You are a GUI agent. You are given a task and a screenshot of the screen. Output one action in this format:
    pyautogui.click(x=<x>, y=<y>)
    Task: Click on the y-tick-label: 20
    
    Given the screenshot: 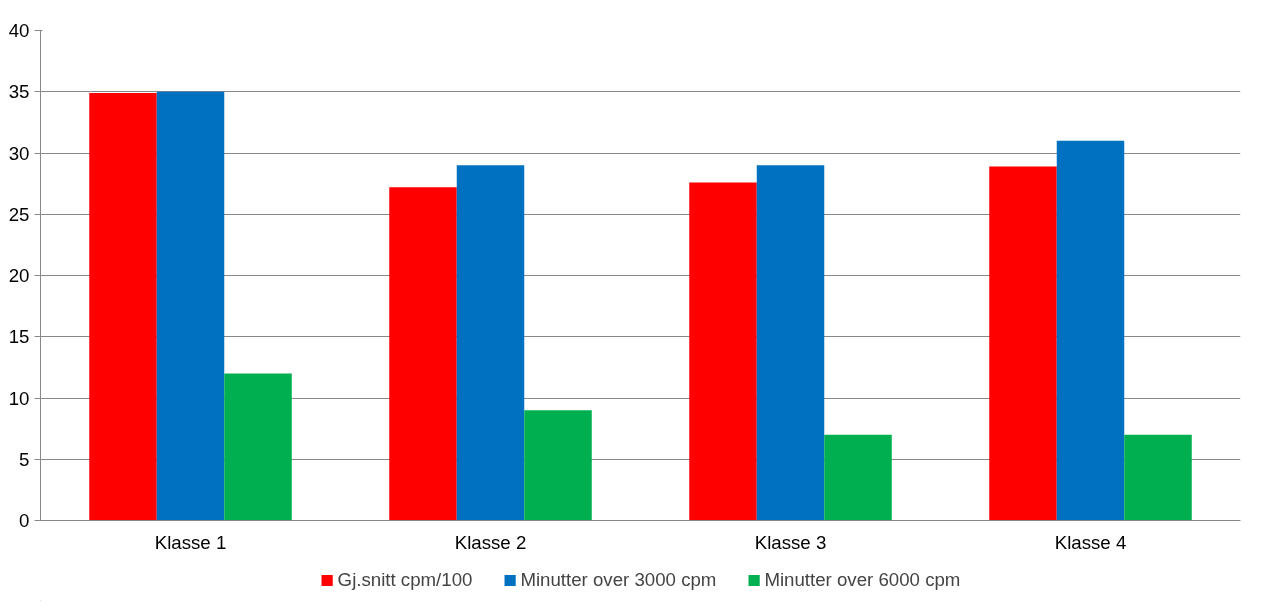 What is the action you would take?
    pyautogui.click(x=19, y=275)
    